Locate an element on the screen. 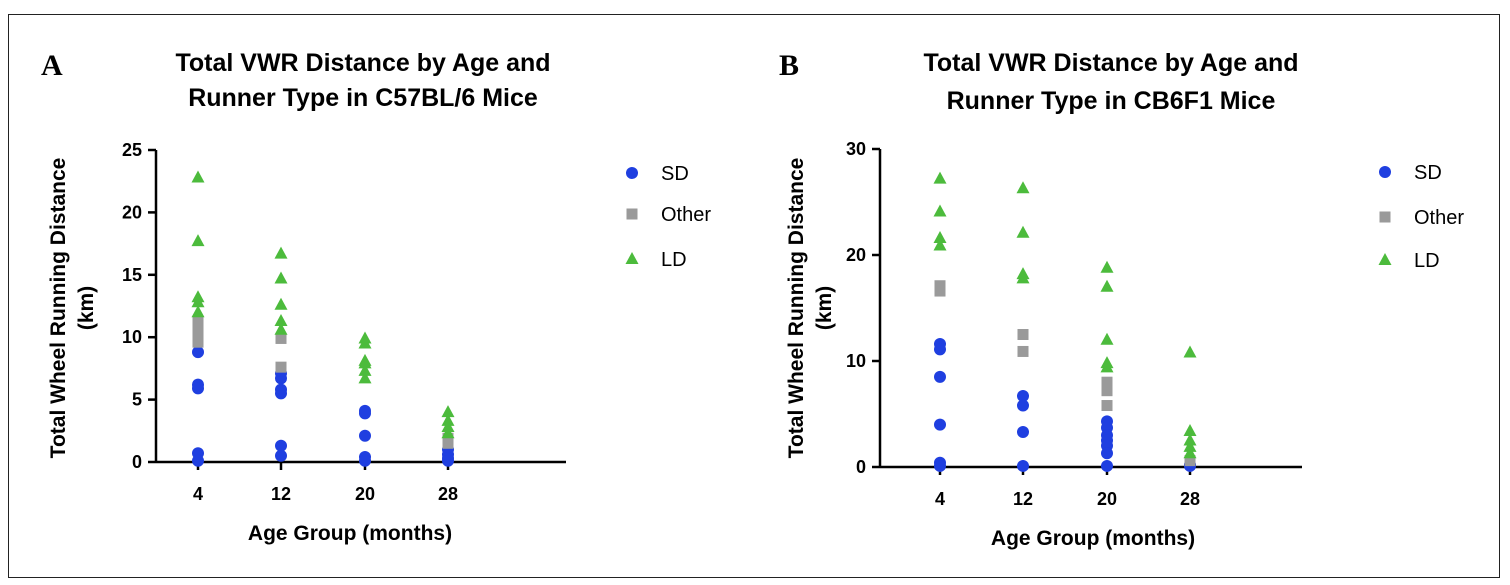 This screenshot has width=1510, height=585. chart-a-x-tick-label: 12 is located at coordinates (281, 494).